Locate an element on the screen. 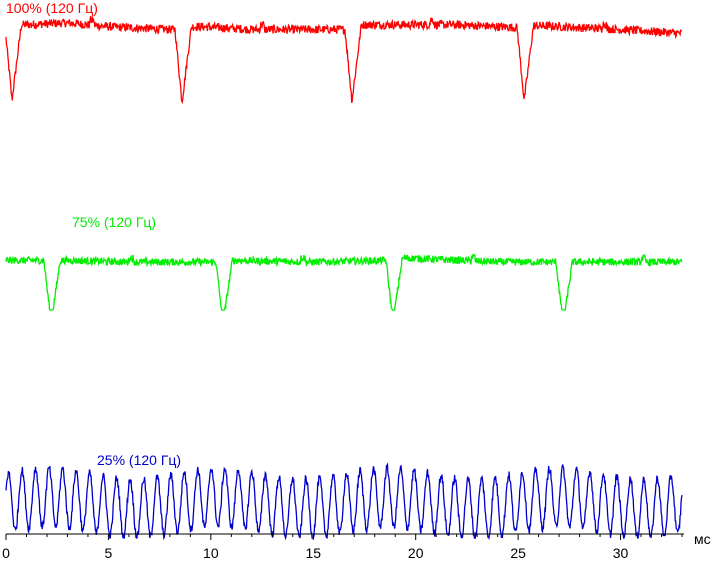  x-tick-label: 5 is located at coordinates (109, 553).